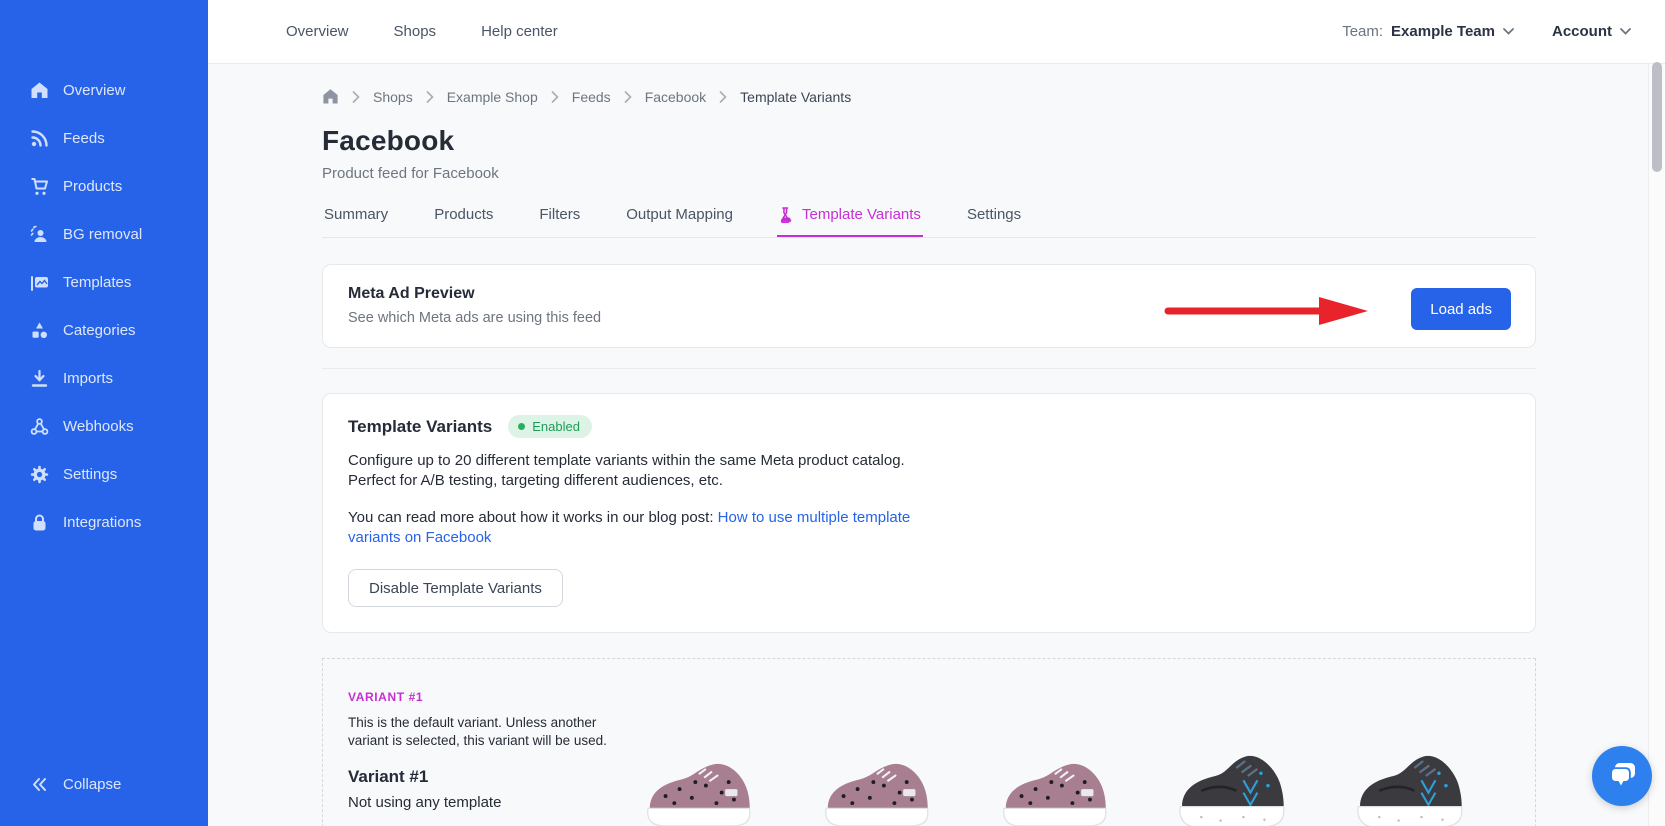 The height and width of the screenshot is (826, 1665). I want to click on sidebar-item-settings: Settings, so click(104, 474).